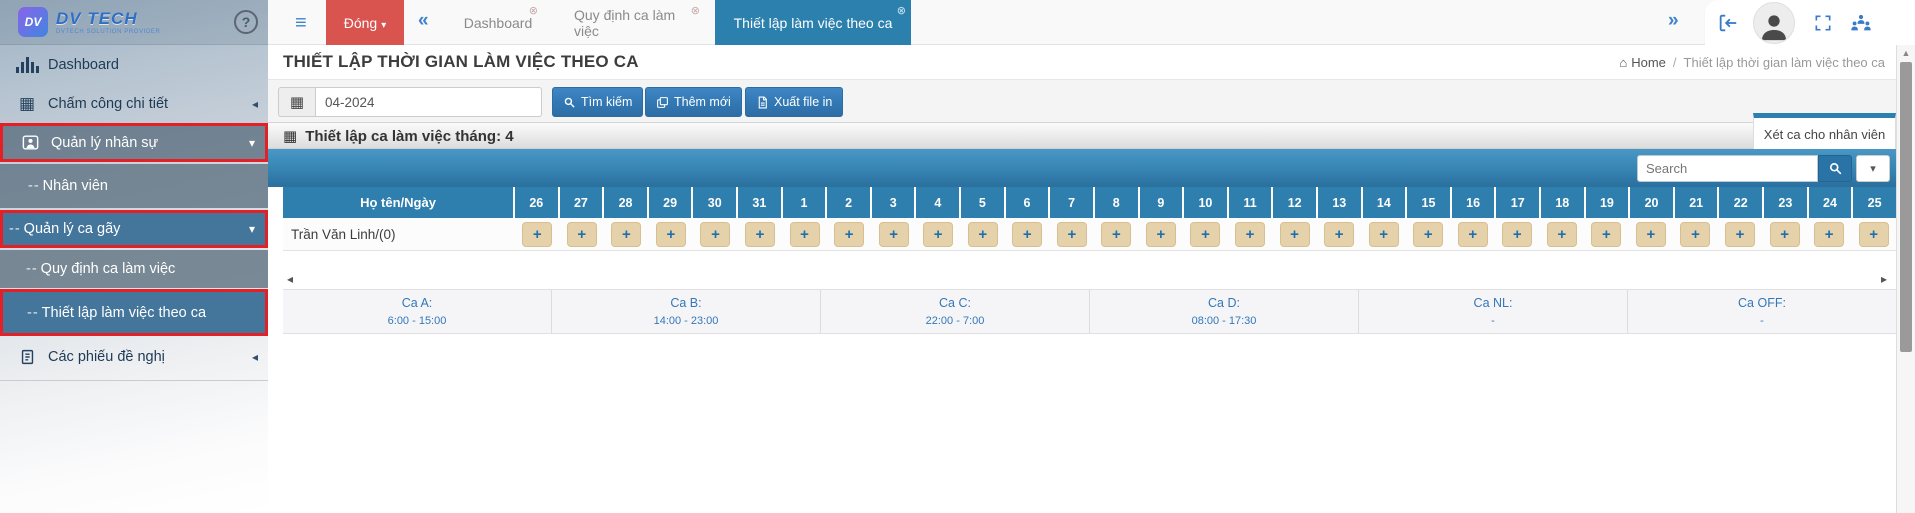 Image resolution: width=1915 pixels, height=513 pixels. I want to click on tabs-scroll-left-icon: «, so click(423, 20).